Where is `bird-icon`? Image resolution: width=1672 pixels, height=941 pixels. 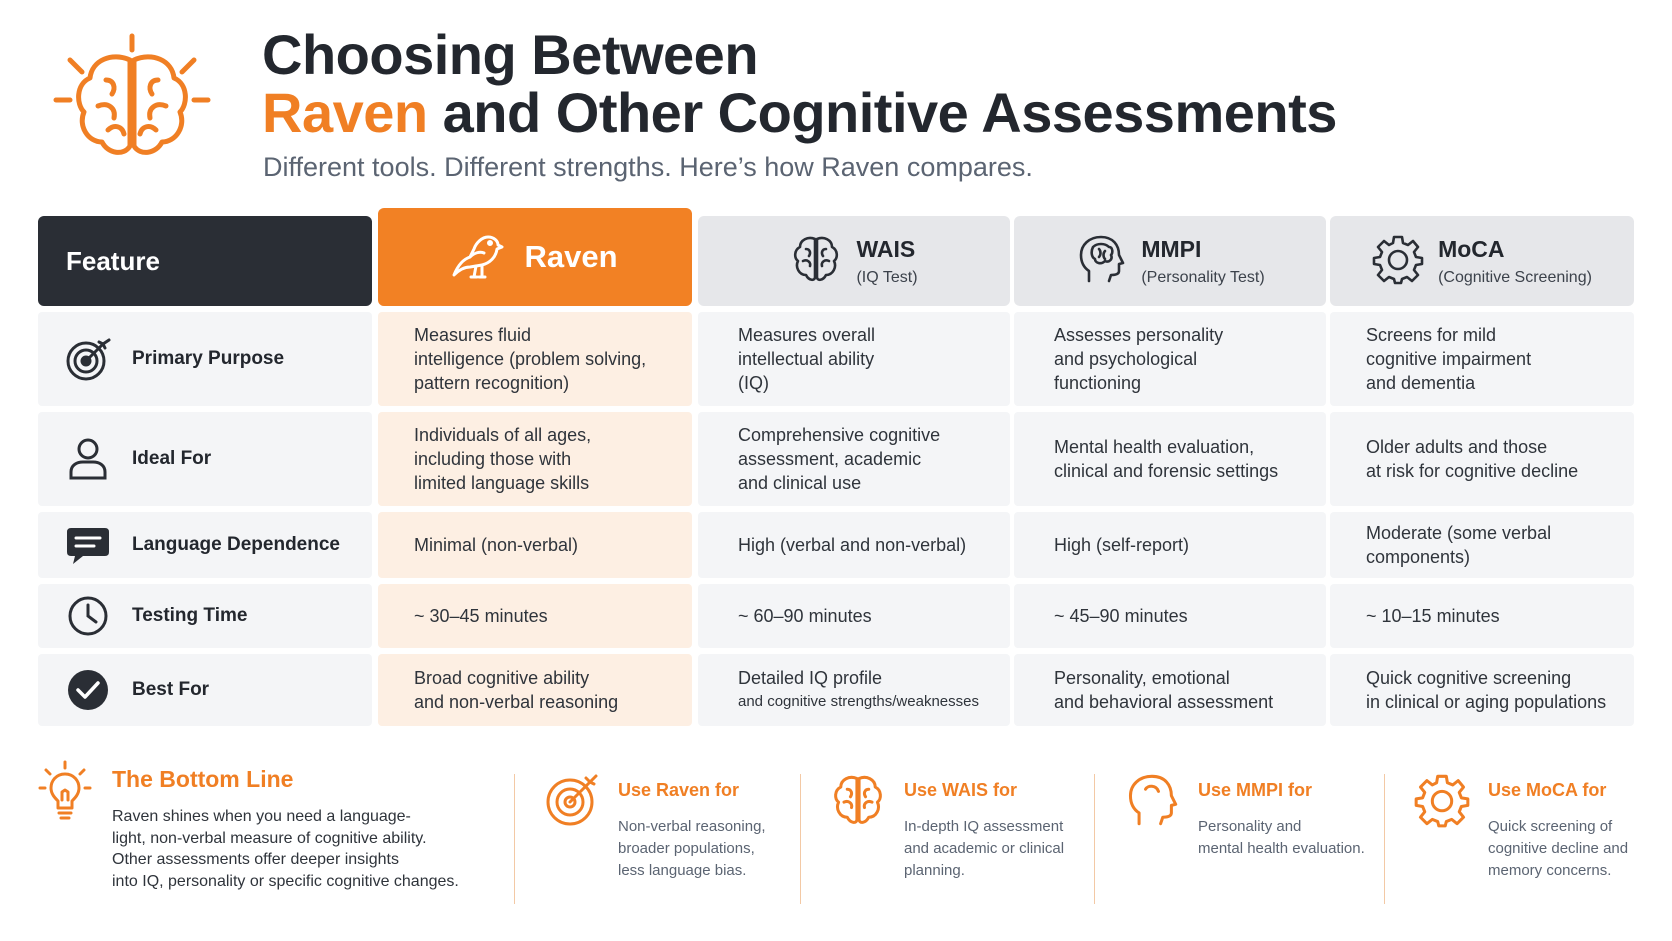 bird-icon is located at coordinates (478, 257).